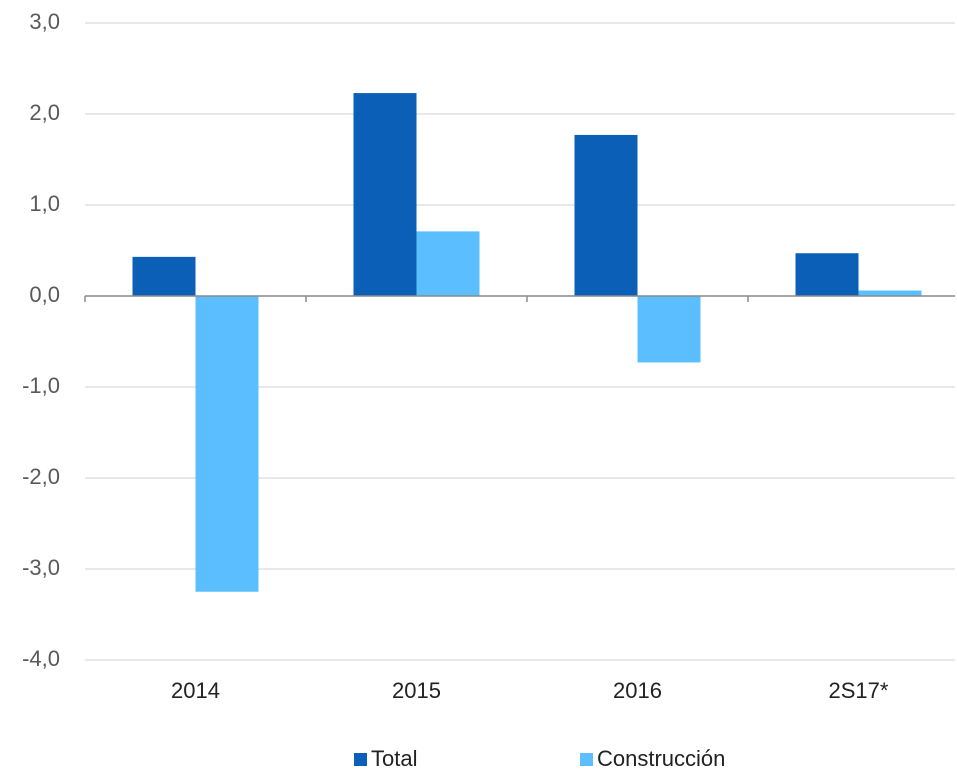 Image resolution: width=957 pixels, height=778 pixels. What do you see at coordinates (661, 758) in the screenshot?
I see `legend-label: Construcción` at bounding box center [661, 758].